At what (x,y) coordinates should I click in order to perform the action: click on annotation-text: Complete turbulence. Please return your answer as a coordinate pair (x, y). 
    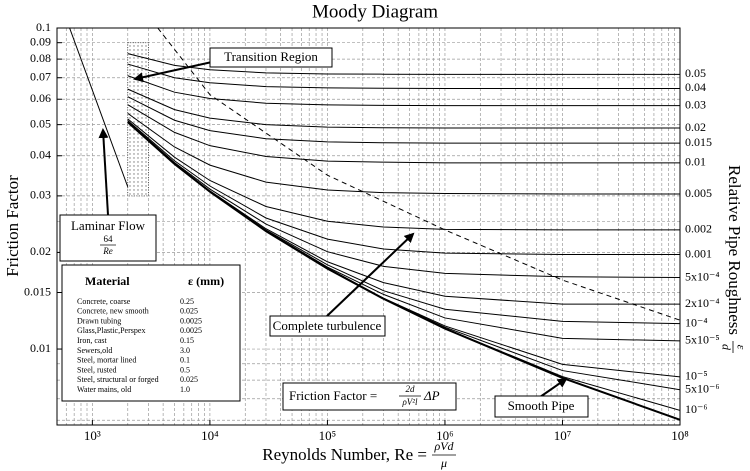
    Looking at the image, I should click on (327, 325).